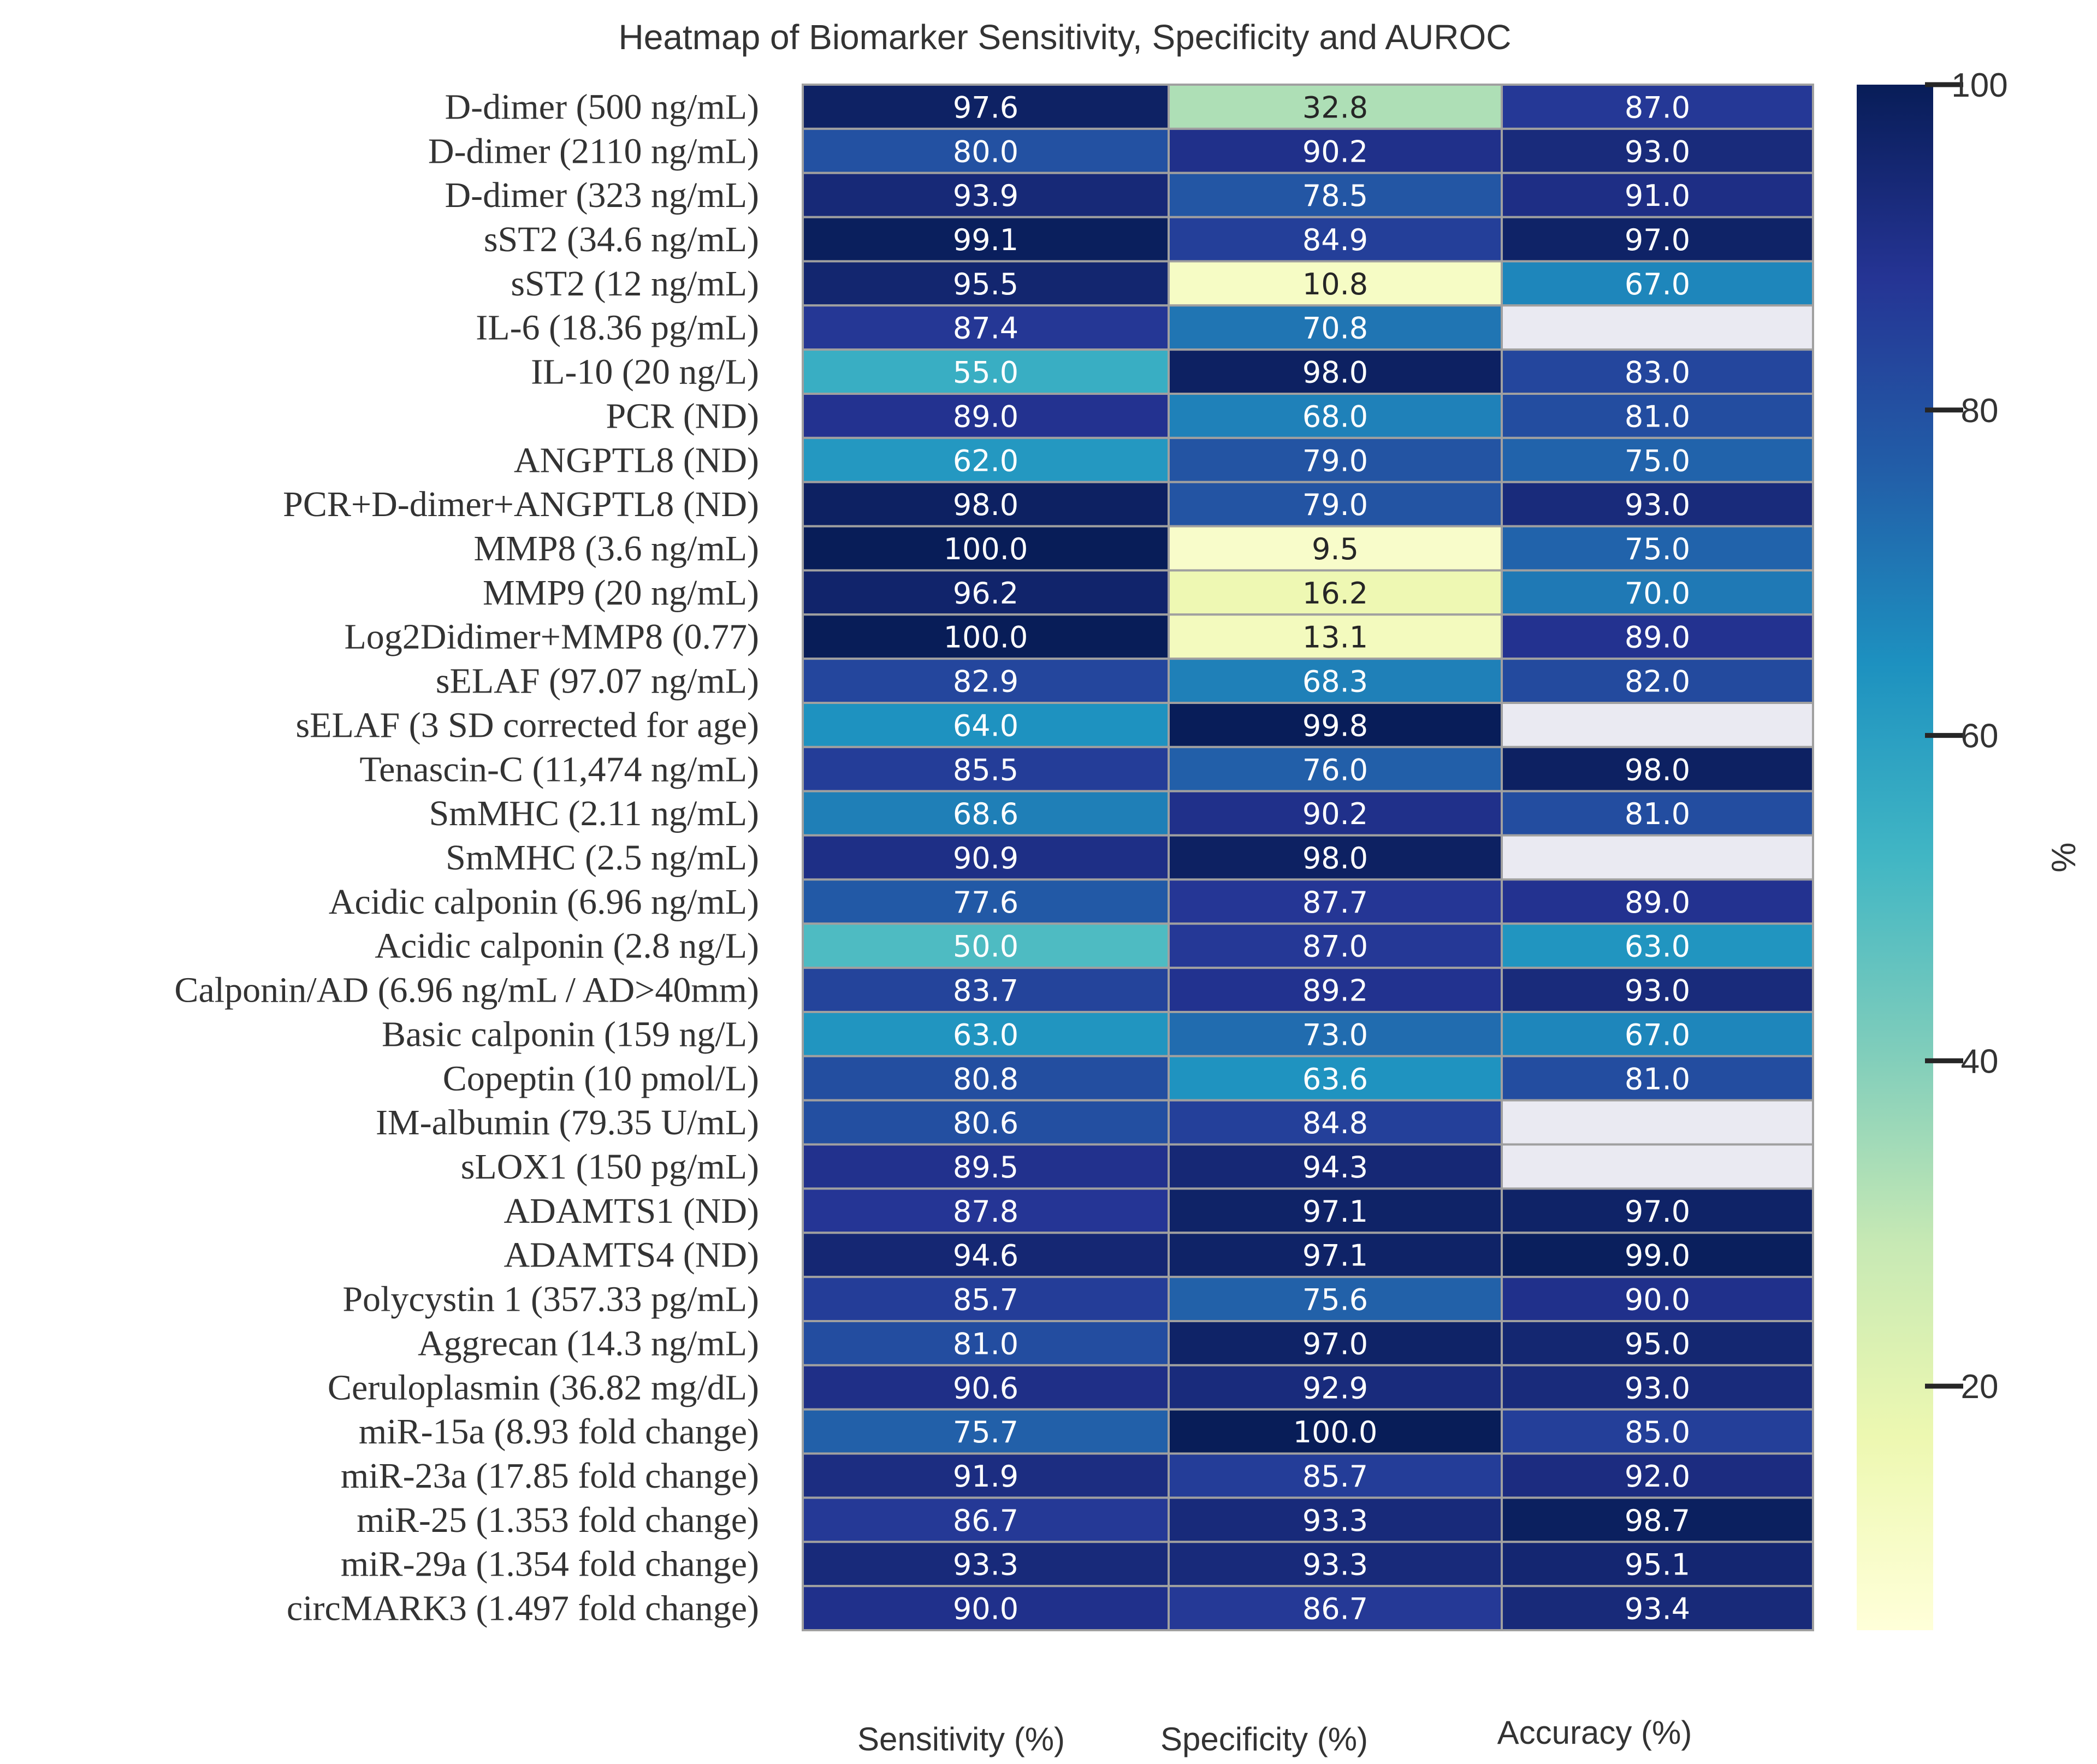  What do you see at coordinates (985, 1609) in the screenshot?
I see `cell-label-35-1: 90.0` at bounding box center [985, 1609].